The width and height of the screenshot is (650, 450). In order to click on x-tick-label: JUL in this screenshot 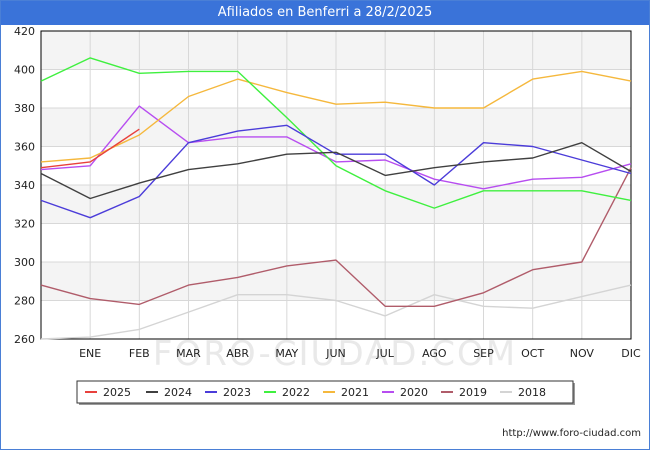, I will do `click(384, 353)`.